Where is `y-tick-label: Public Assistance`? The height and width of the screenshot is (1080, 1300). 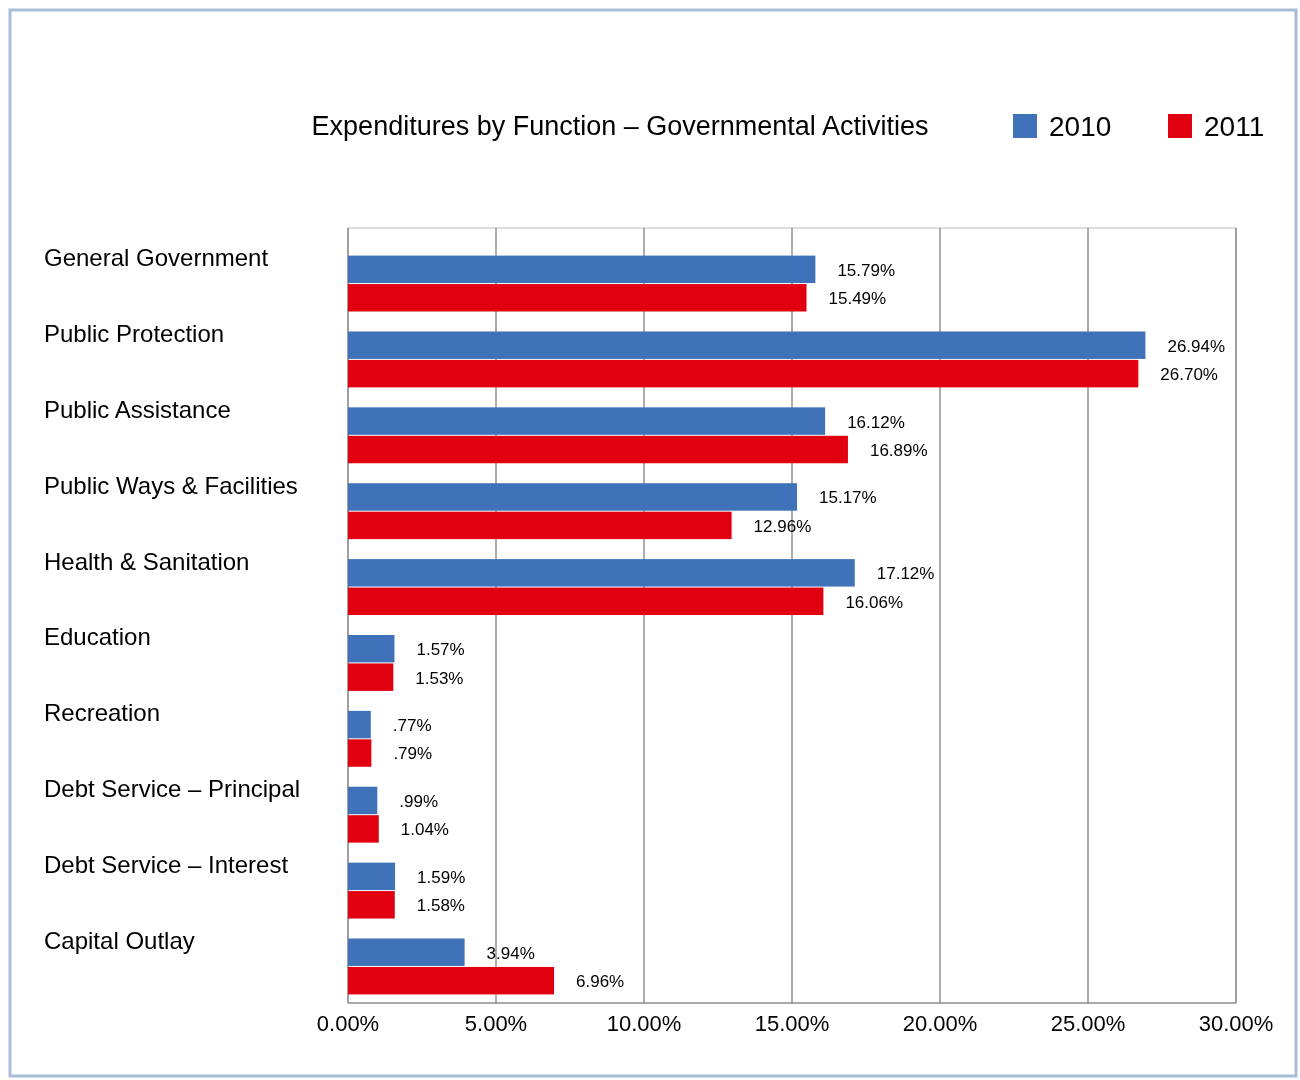
y-tick-label: Public Assistance is located at coordinates (137, 409).